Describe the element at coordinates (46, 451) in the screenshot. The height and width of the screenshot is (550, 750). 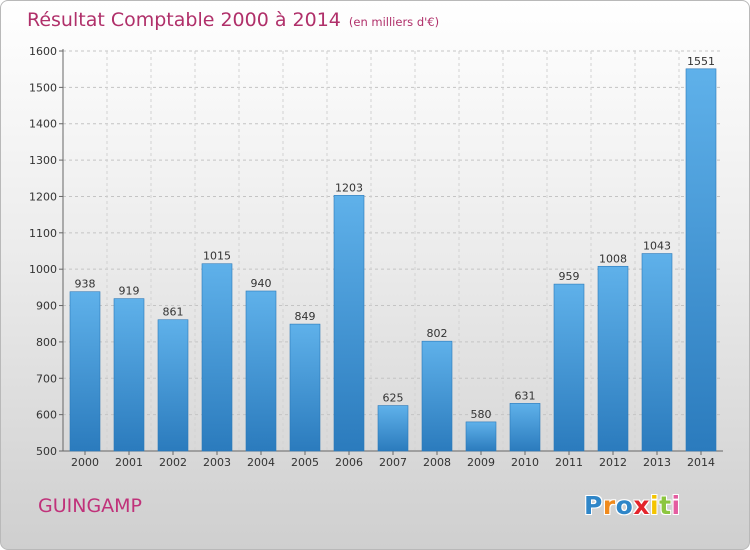
I see `y-tick-label: 500` at that location.